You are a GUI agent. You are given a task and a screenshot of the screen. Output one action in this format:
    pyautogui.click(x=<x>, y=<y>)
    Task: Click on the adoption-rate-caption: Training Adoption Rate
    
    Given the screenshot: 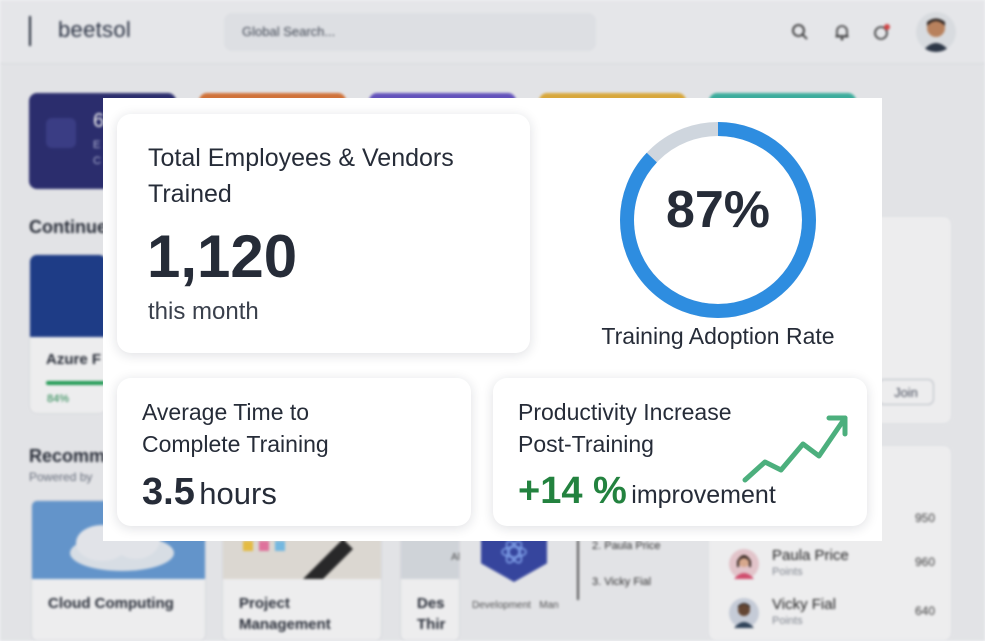 What is the action you would take?
    pyautogui.click(x=718, y=336)
    